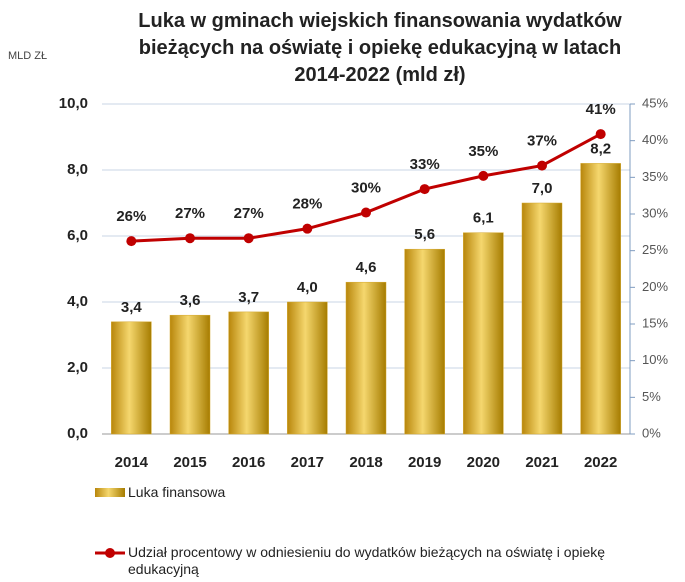  What do you see at coordinates (307, 204) in the screenshot?
I see `line-label: 28%` at bounding box center [307, 204].